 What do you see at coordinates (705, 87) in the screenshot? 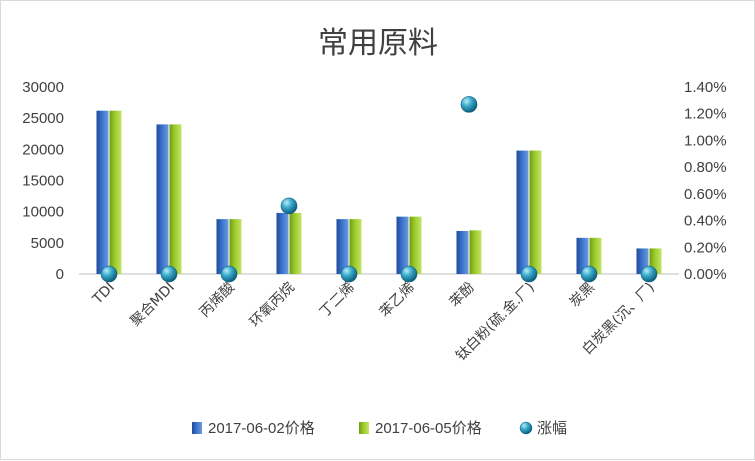
I see `right-tick-label: 1.40%` at bounding box center [705, 87].